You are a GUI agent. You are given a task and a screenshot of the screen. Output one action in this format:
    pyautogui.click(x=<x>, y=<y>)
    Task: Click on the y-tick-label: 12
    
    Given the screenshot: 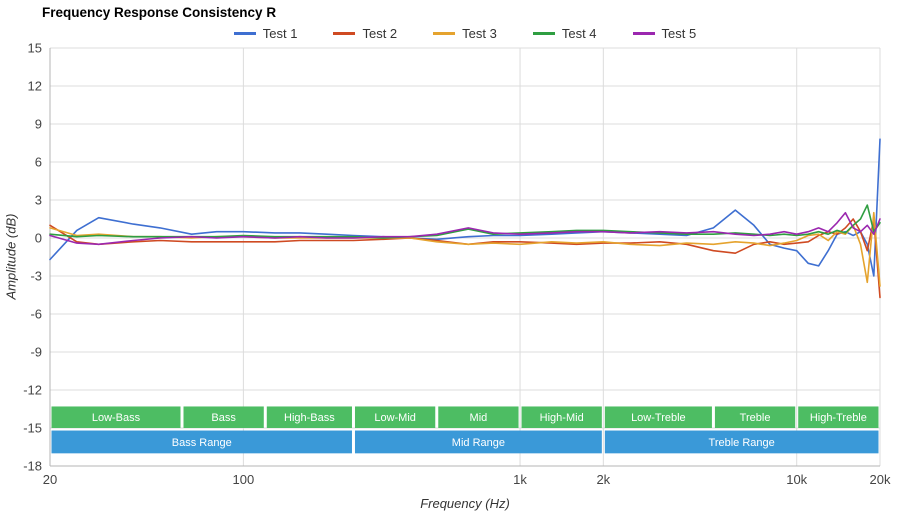 What is the action you would take?
    pyautogui.click(x=35, y=86)
    